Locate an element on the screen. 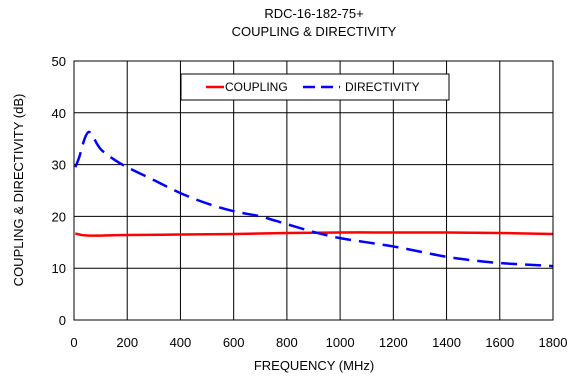  y-tick-label: 10 is located at coordinates (59, 268).